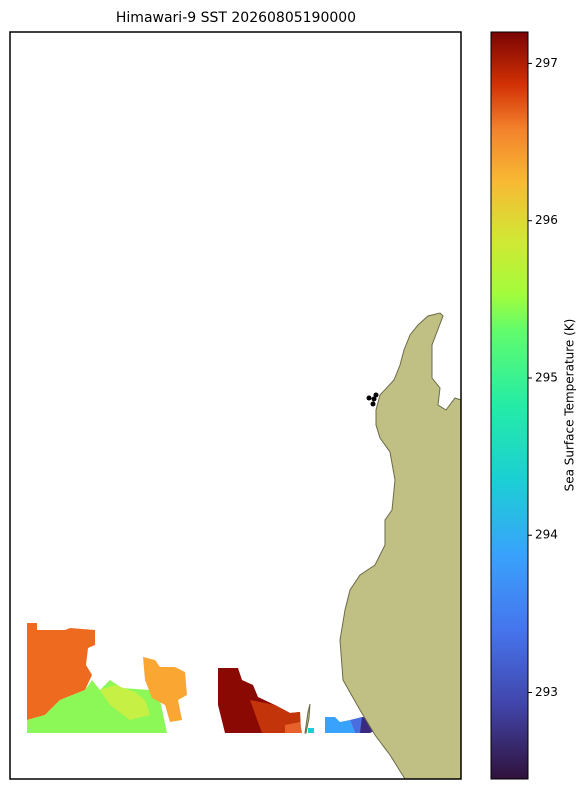 The height and width of the screenshot is (794, 588). I want to click on map-title: Himawari-9 SST 20260805190000, so click(236, 18).